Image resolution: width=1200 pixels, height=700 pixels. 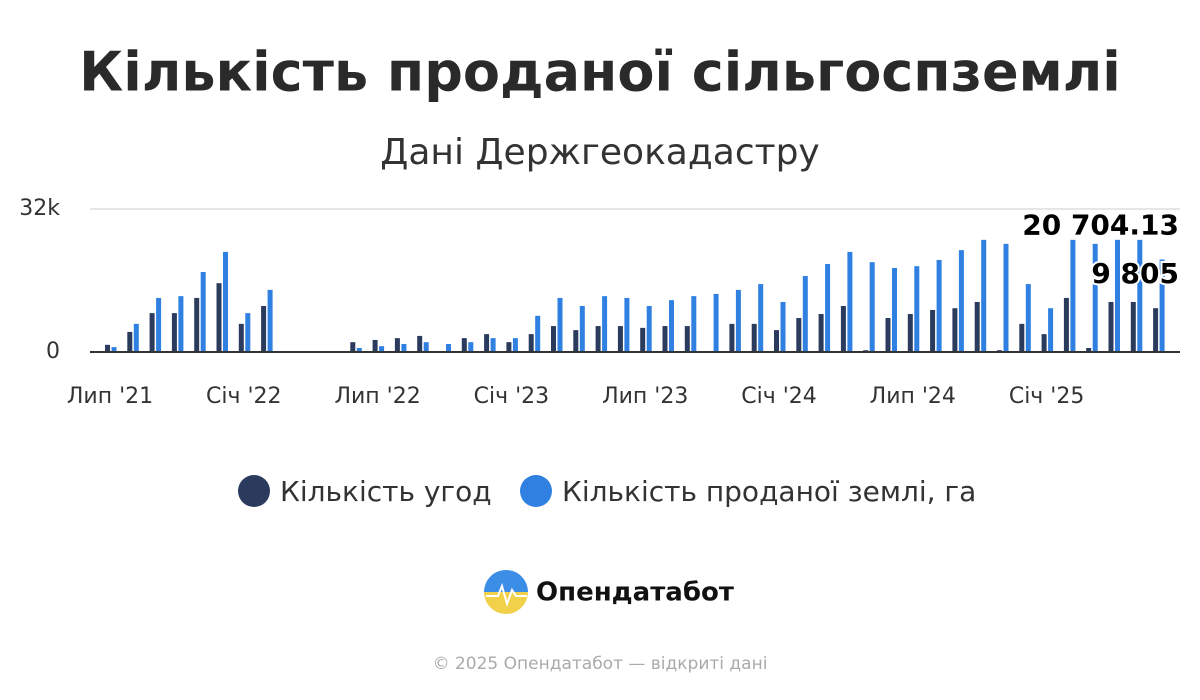 What do you see at coordinates (512, 396) in the screenshot?
I see `x-tick-label: Січ '23` at bounding box center [512, 396].